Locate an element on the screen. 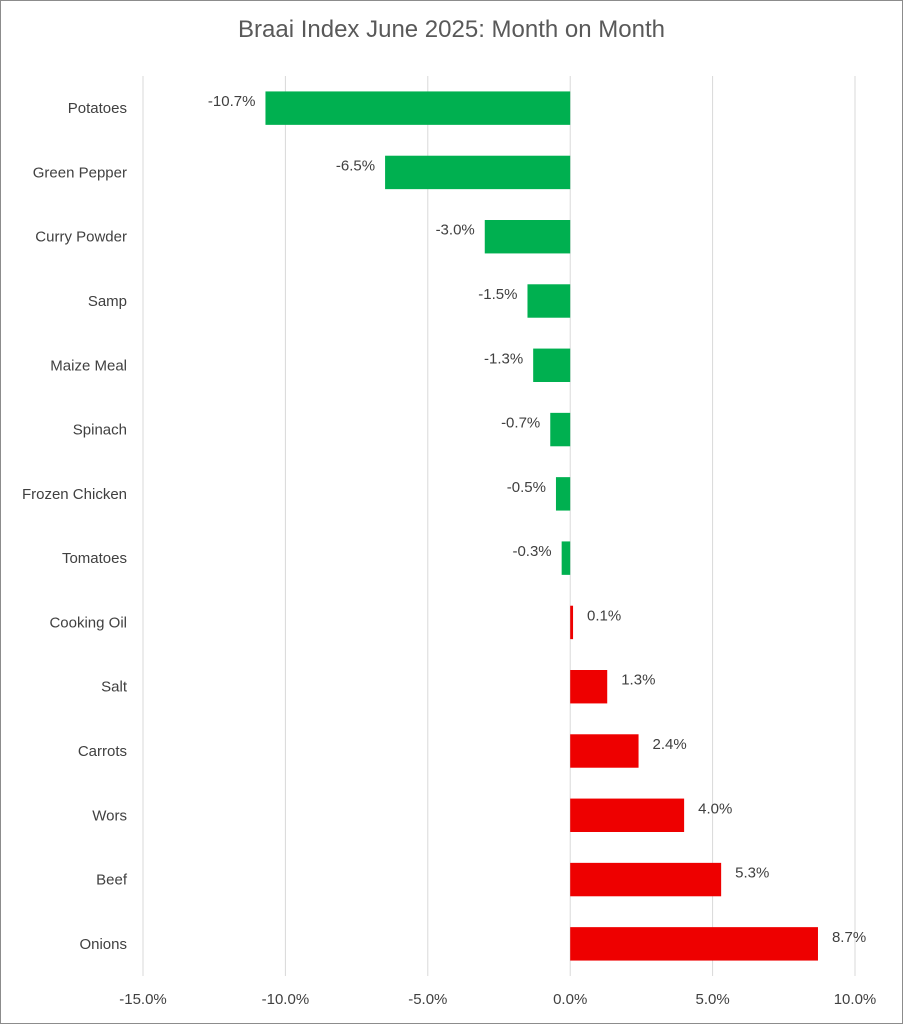  category-label: Green Pepper is located at coordinates (80, 172).